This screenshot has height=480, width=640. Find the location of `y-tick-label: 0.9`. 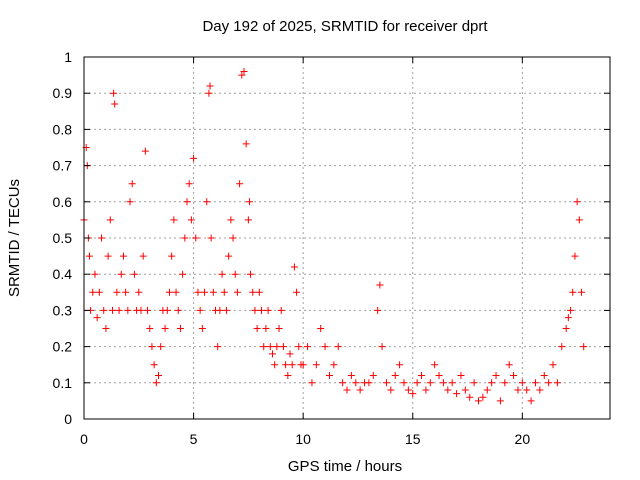

y-tick-label: 0.9 is located at coordinates (63, 93).